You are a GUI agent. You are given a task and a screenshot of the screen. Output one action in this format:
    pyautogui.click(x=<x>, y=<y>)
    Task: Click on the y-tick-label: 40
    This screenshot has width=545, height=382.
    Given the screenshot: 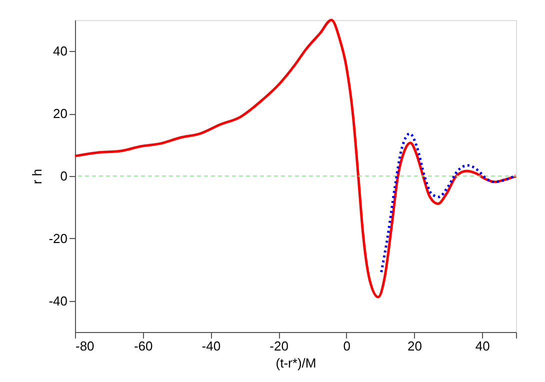 What is the action you would take?
    pyautogui.click(x=60, y=51)
    